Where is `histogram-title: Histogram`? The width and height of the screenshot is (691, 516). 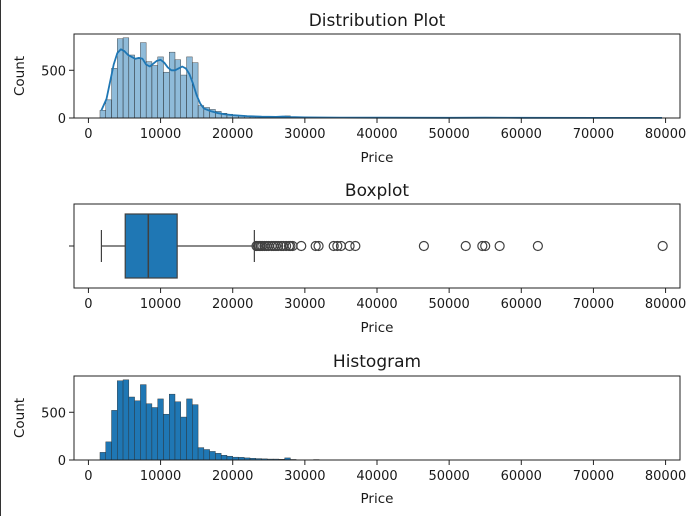
histogram-title: Histogram is located at coordinates (377, 362).